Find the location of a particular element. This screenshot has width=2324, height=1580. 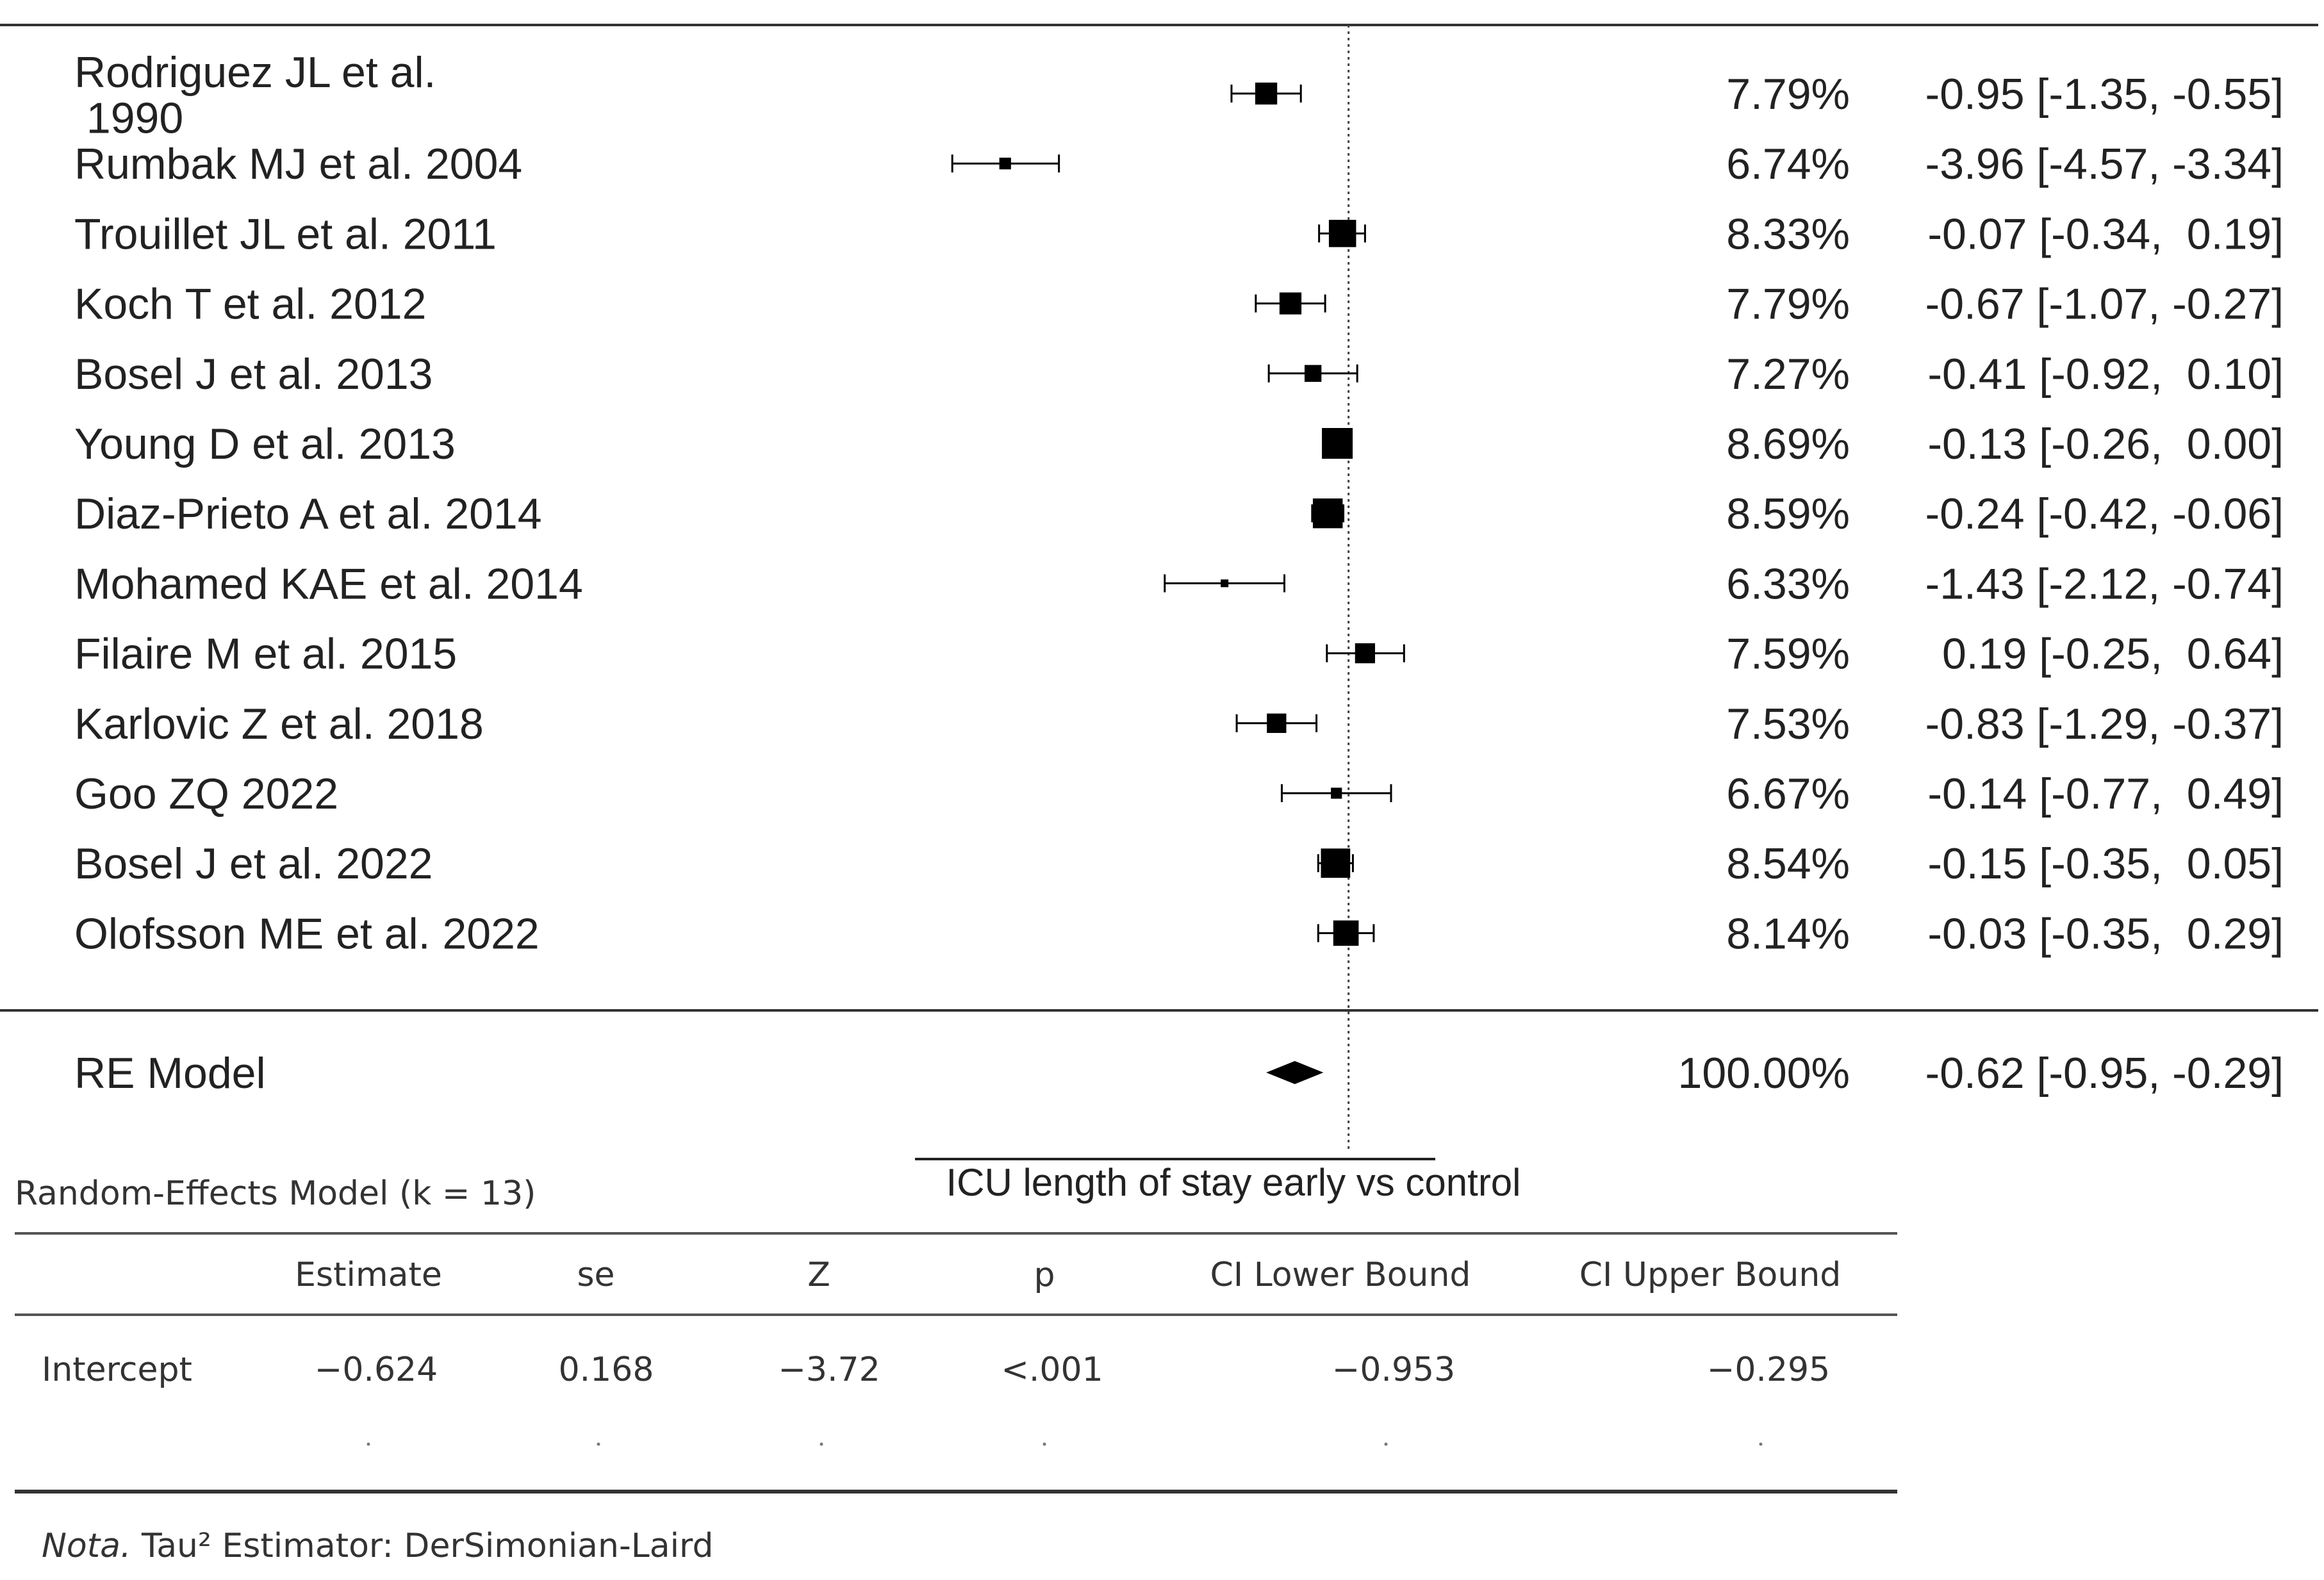

table-header: CI Upper Bound is located at coordinates (1710, 1275).